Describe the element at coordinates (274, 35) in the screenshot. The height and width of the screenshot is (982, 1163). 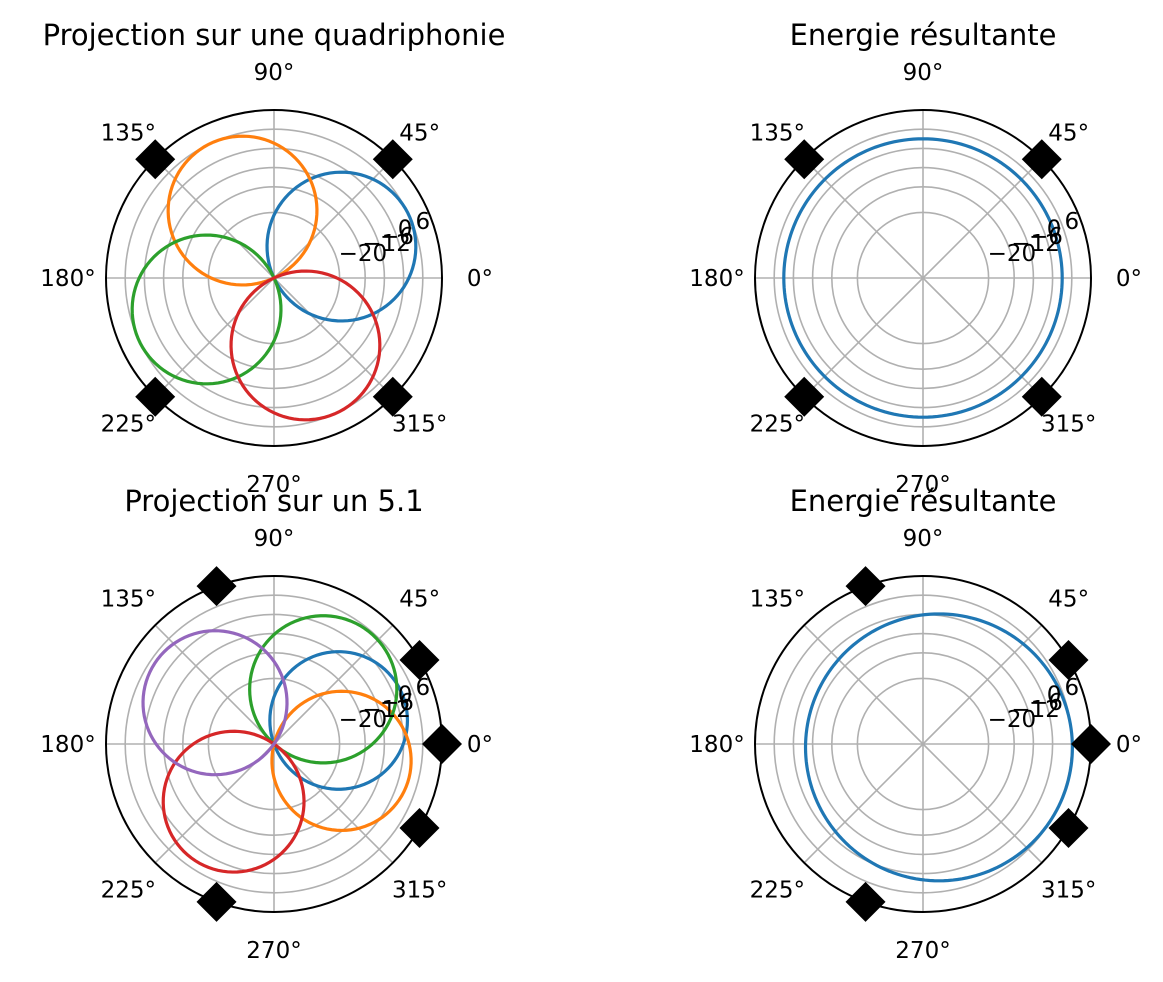
I see `plot-title: Projection sur une quadriphonie` at that location.